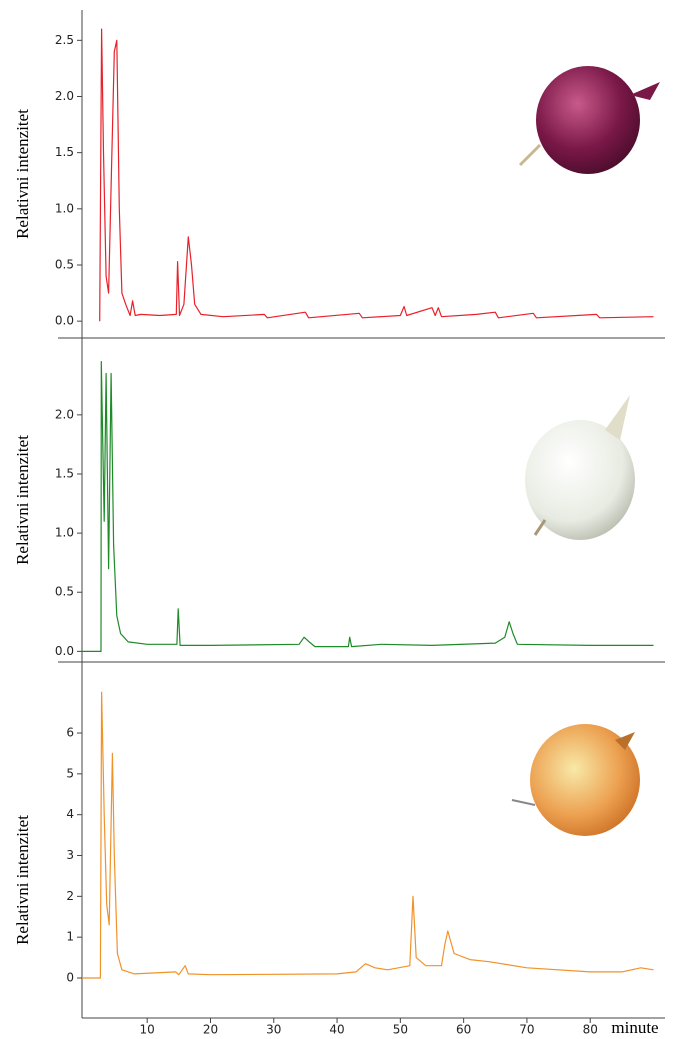 The image size is (675, 1039). Describe the element at coordinates (64, 40) in the screenshot. I see `y-tick-label: 2.5` at that location.